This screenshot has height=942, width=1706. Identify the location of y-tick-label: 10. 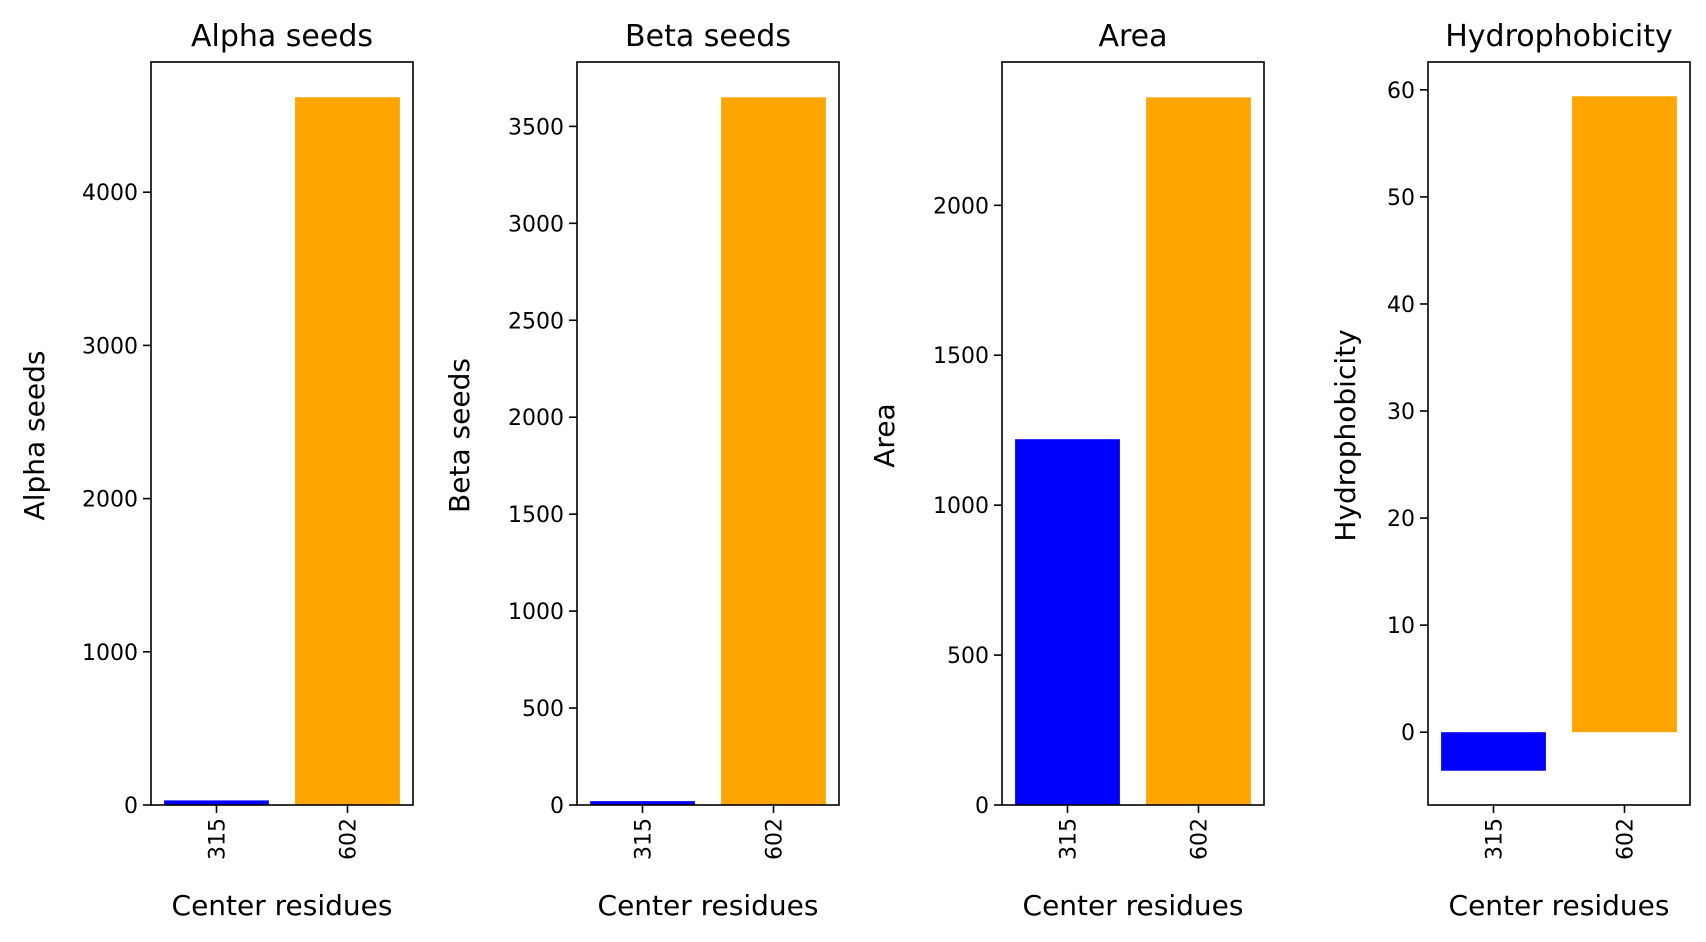
(1401, 626).